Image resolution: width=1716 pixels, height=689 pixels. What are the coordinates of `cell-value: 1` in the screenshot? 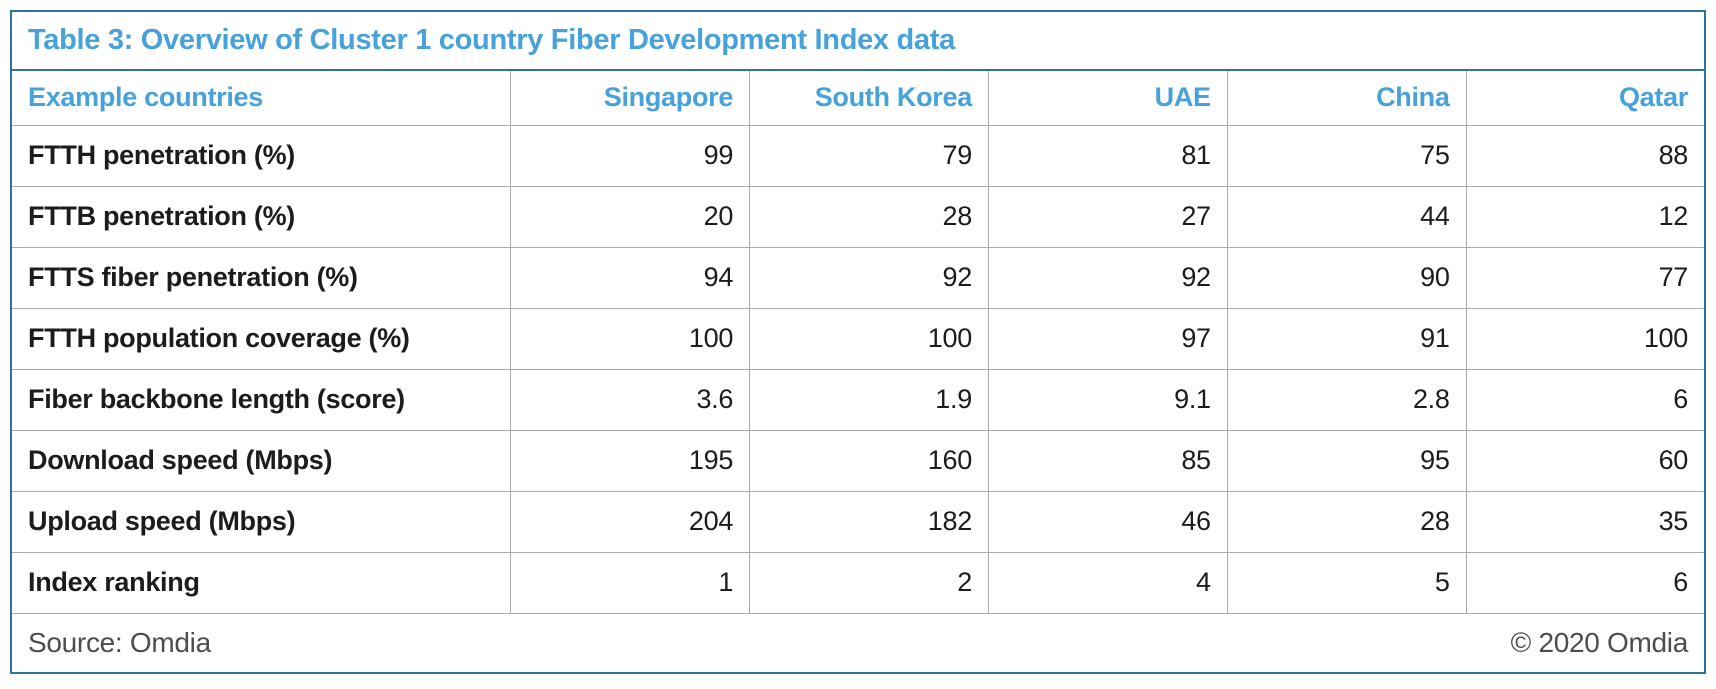 It's located at (630, 582).